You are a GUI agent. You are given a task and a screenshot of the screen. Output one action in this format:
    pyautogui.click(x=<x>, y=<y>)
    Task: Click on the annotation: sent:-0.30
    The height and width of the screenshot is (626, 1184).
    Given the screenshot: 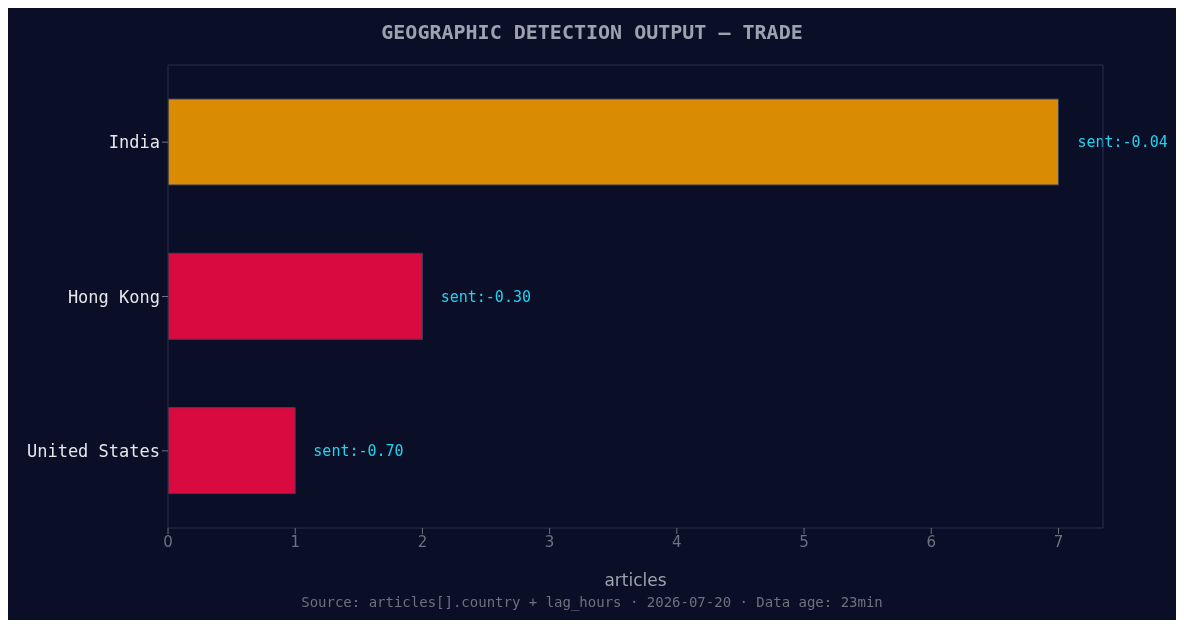 What is the action you would take?
    pyautogui.click(x=486, y=296)
    